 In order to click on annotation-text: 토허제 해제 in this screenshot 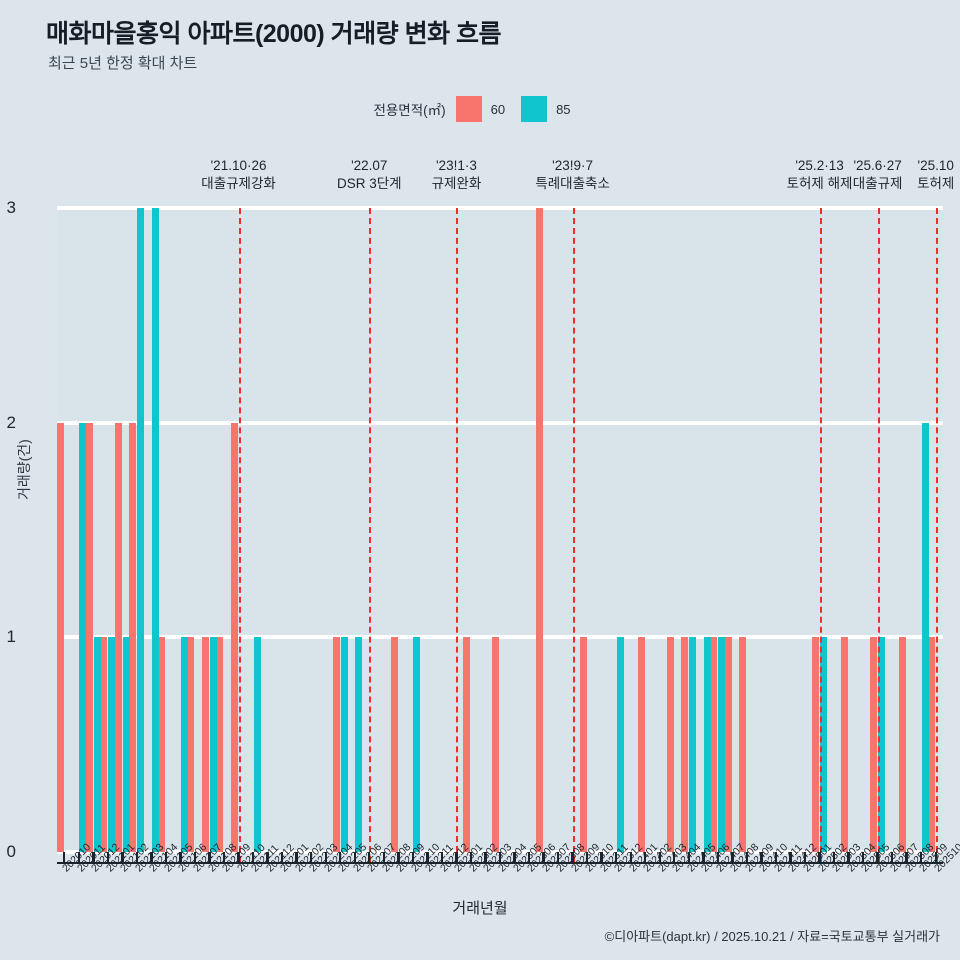, I will do `click(819, 183)`.